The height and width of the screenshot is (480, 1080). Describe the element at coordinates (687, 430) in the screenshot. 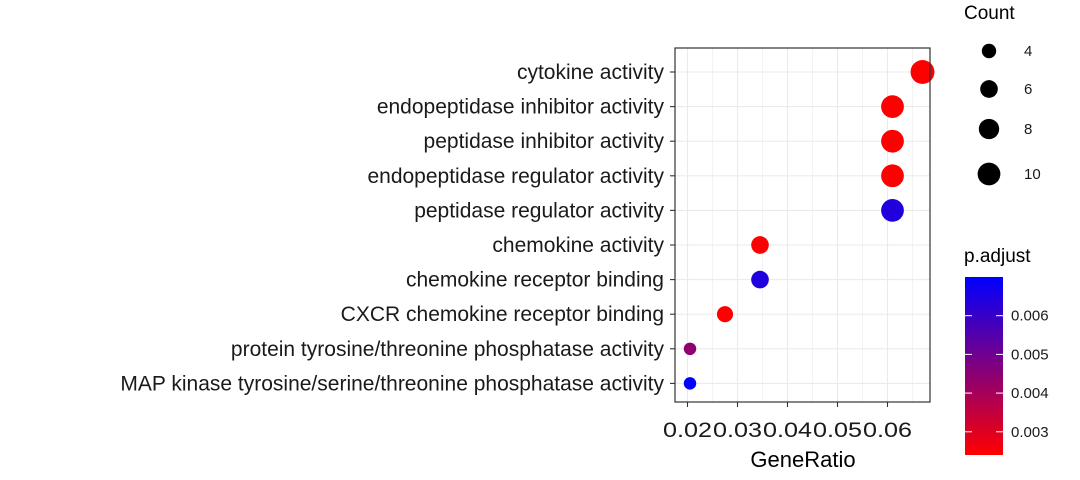

I see `x-tick-label: 0.02` at that location.